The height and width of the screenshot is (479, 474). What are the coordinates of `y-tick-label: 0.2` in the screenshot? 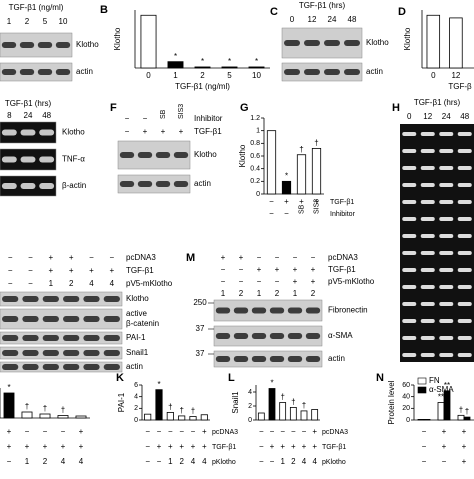 It's located at (255, 181).